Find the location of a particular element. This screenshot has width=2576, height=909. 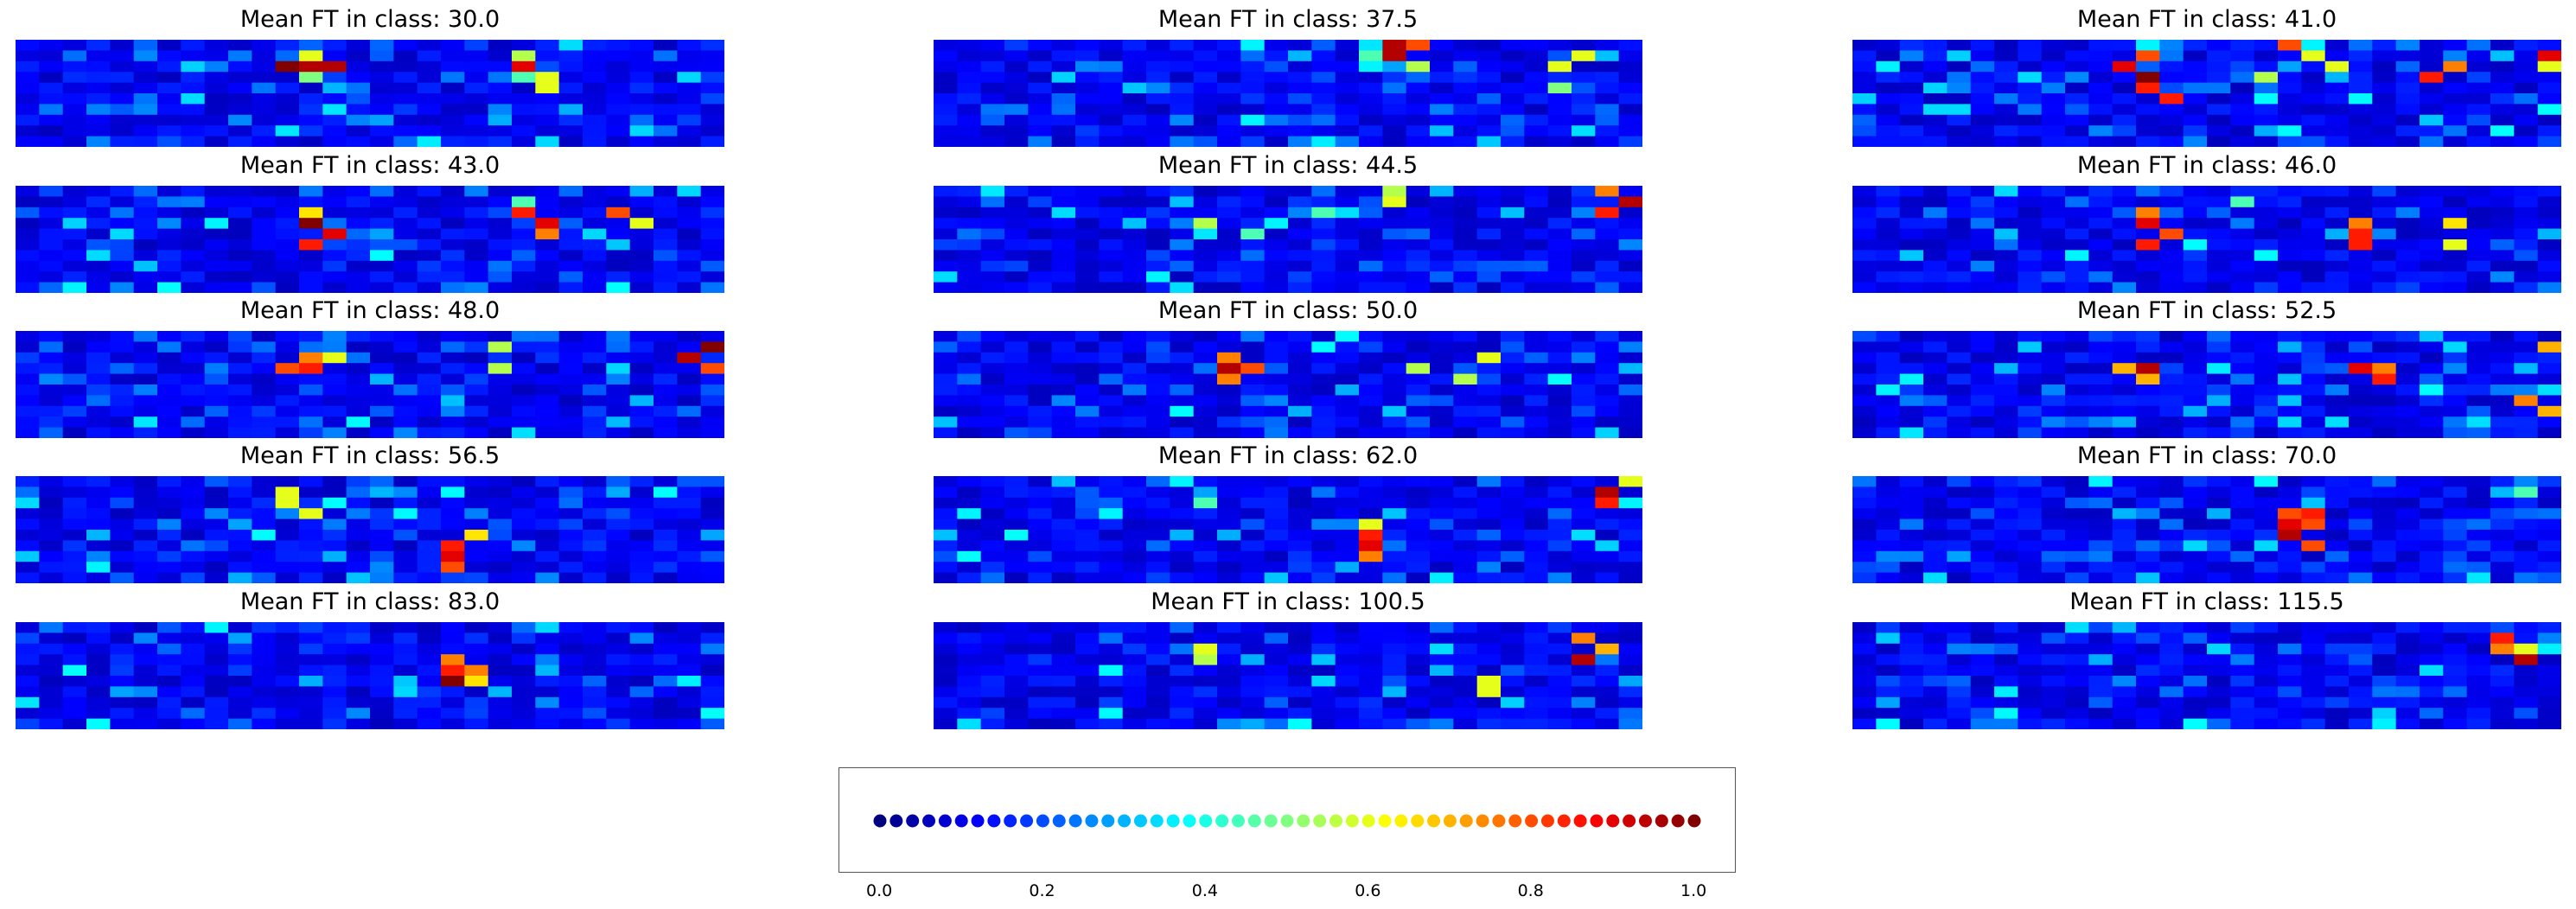

heatmap-panel: Mean FT in class: 52.5 is located at coordinates (2206, 367).